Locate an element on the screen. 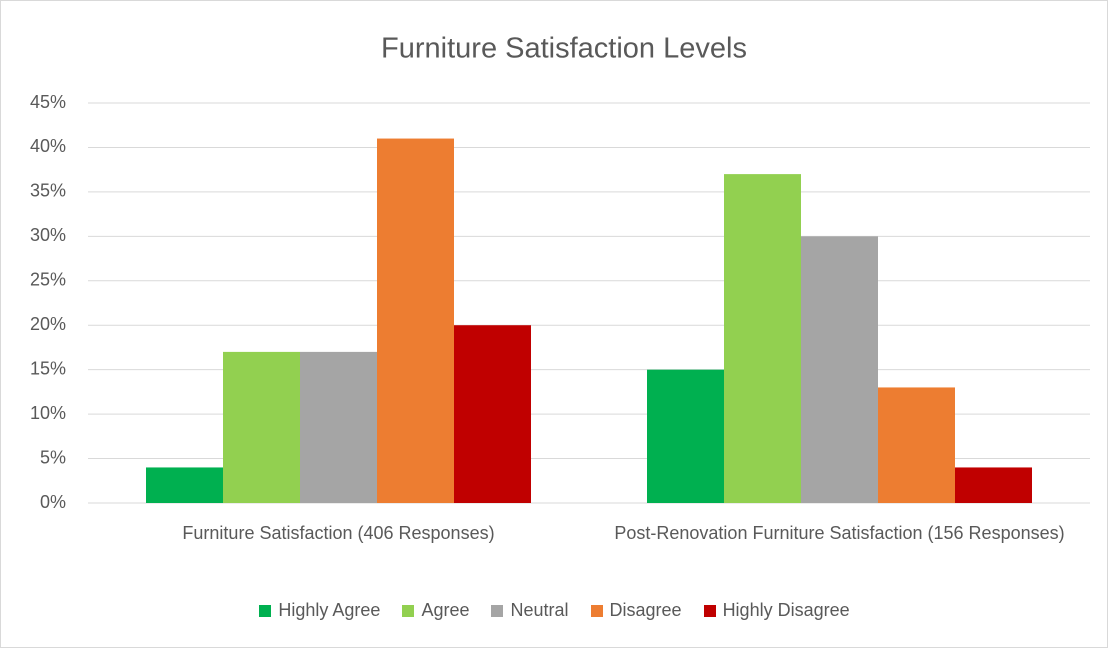 This screenshot has height=649, width=1109. legend-item: Agree is located at coordinates (435, 610).